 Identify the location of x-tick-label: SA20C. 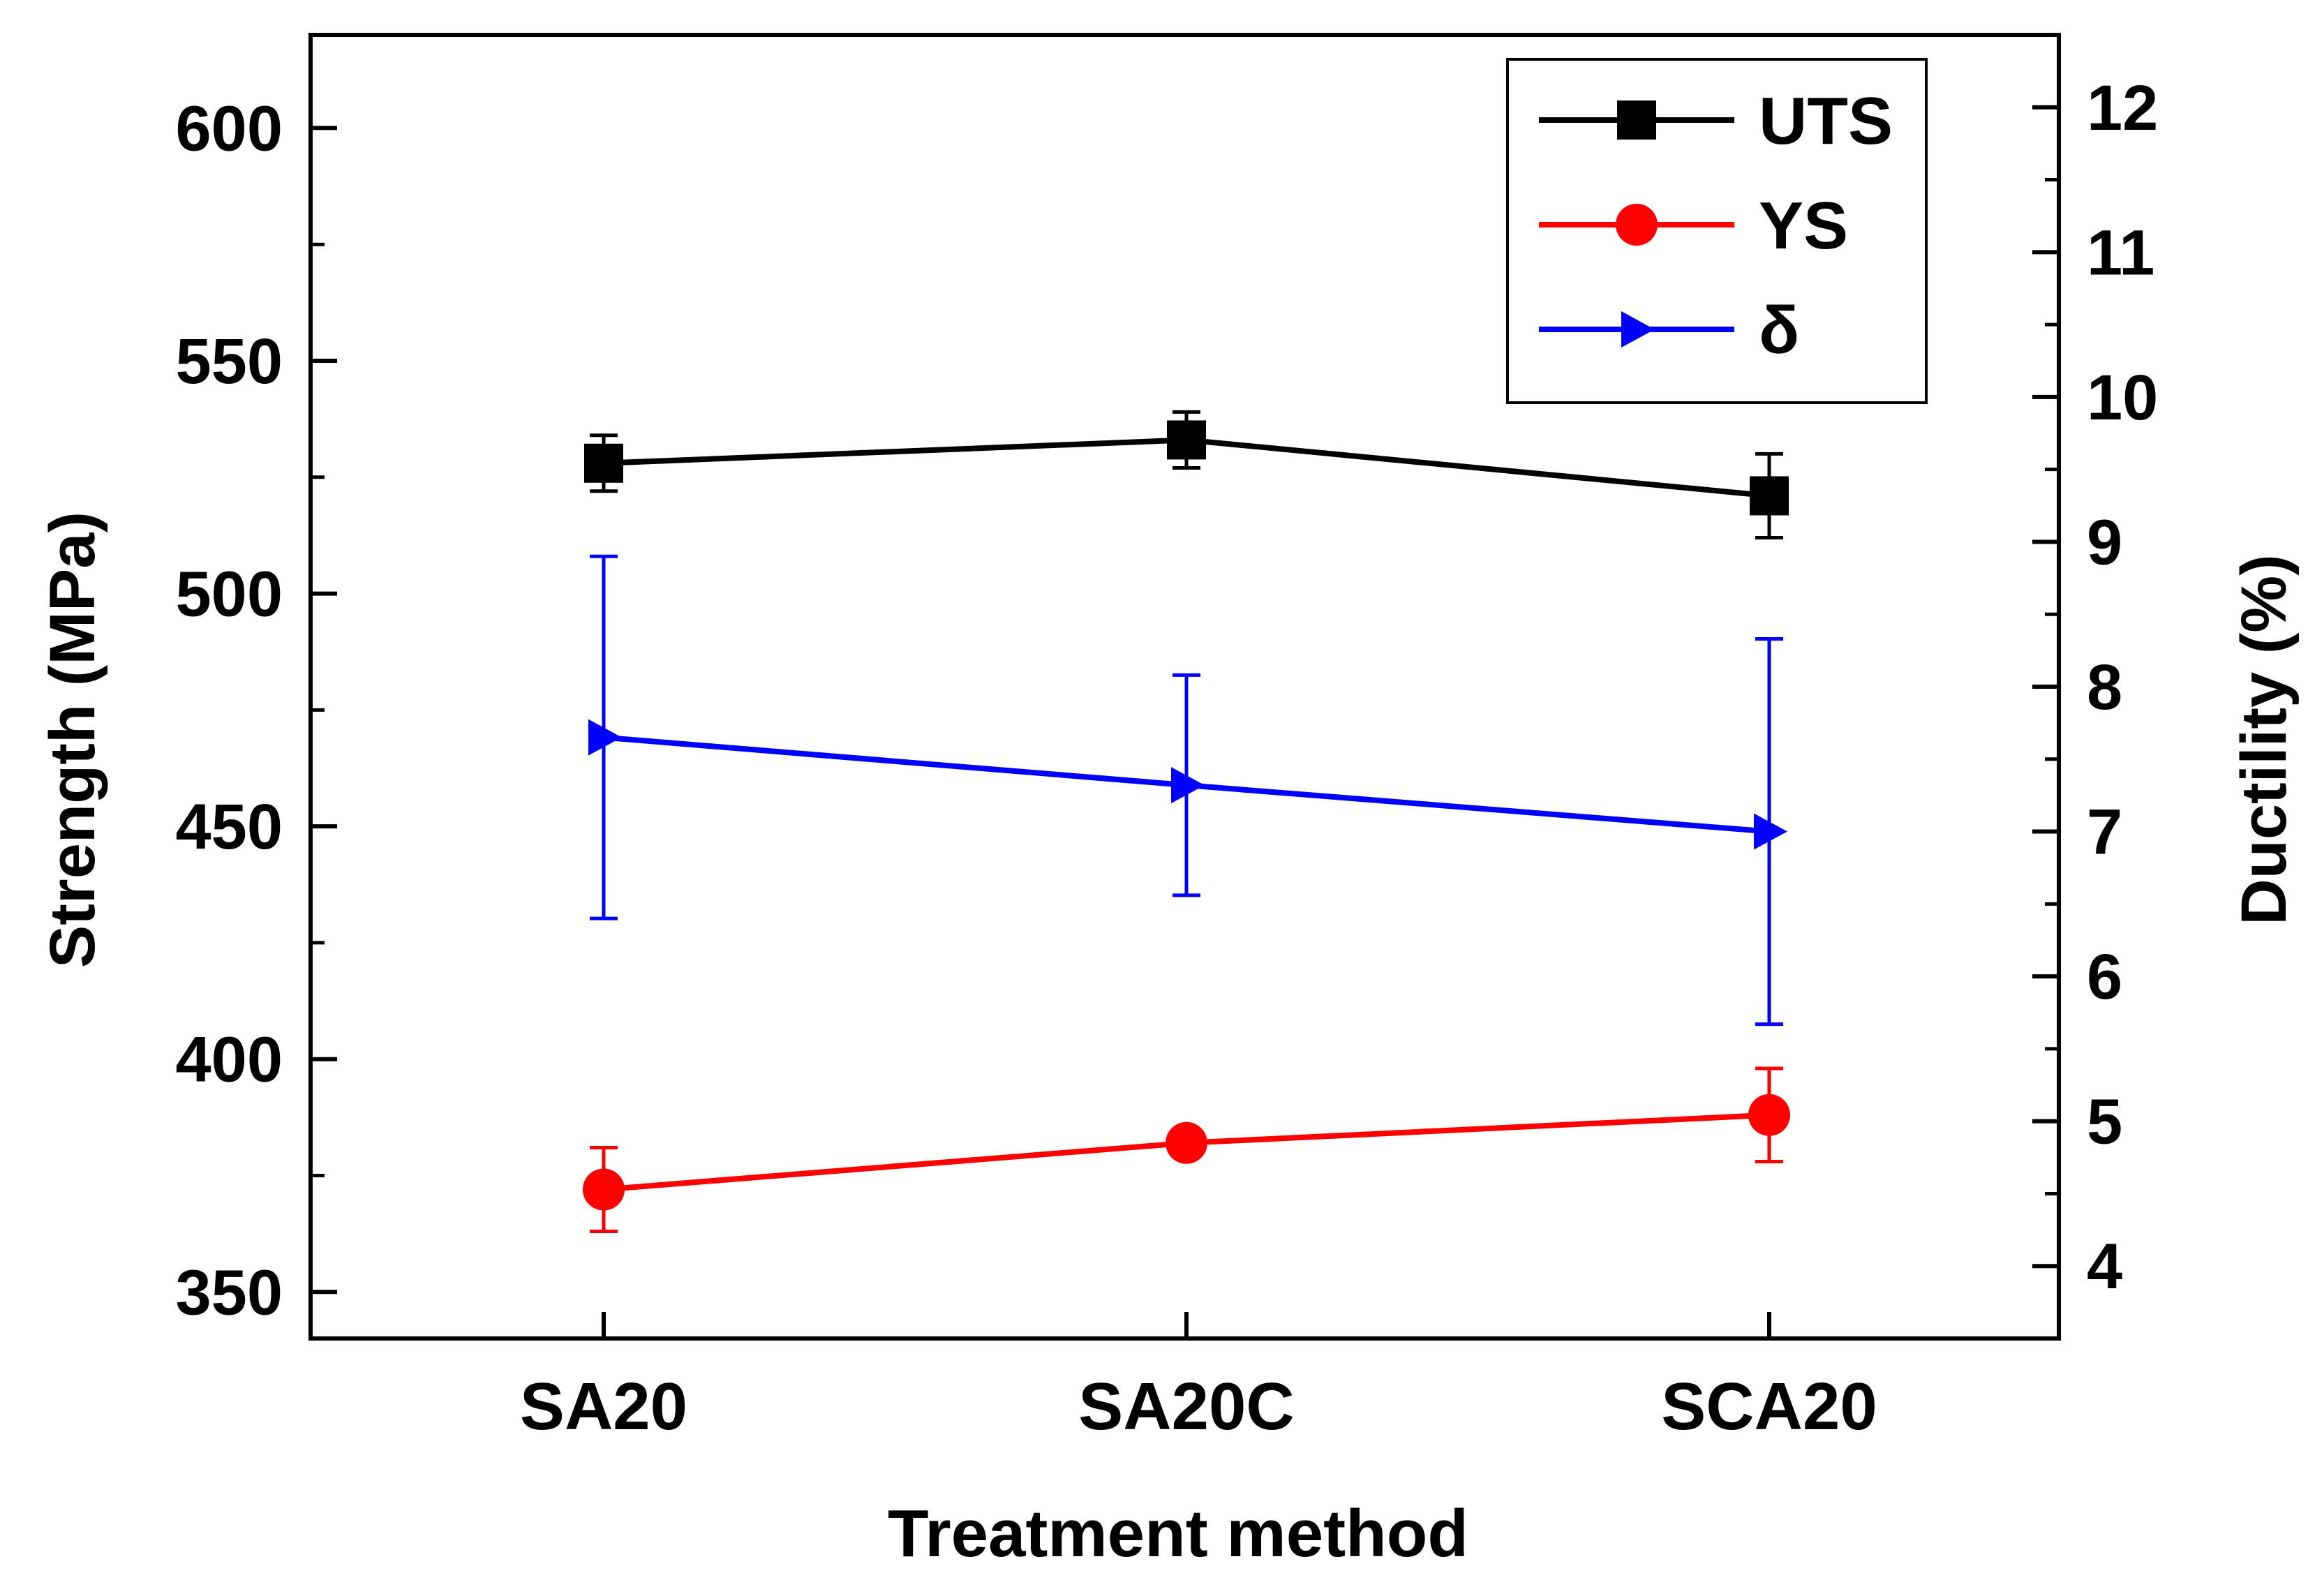
(1186, 1406).